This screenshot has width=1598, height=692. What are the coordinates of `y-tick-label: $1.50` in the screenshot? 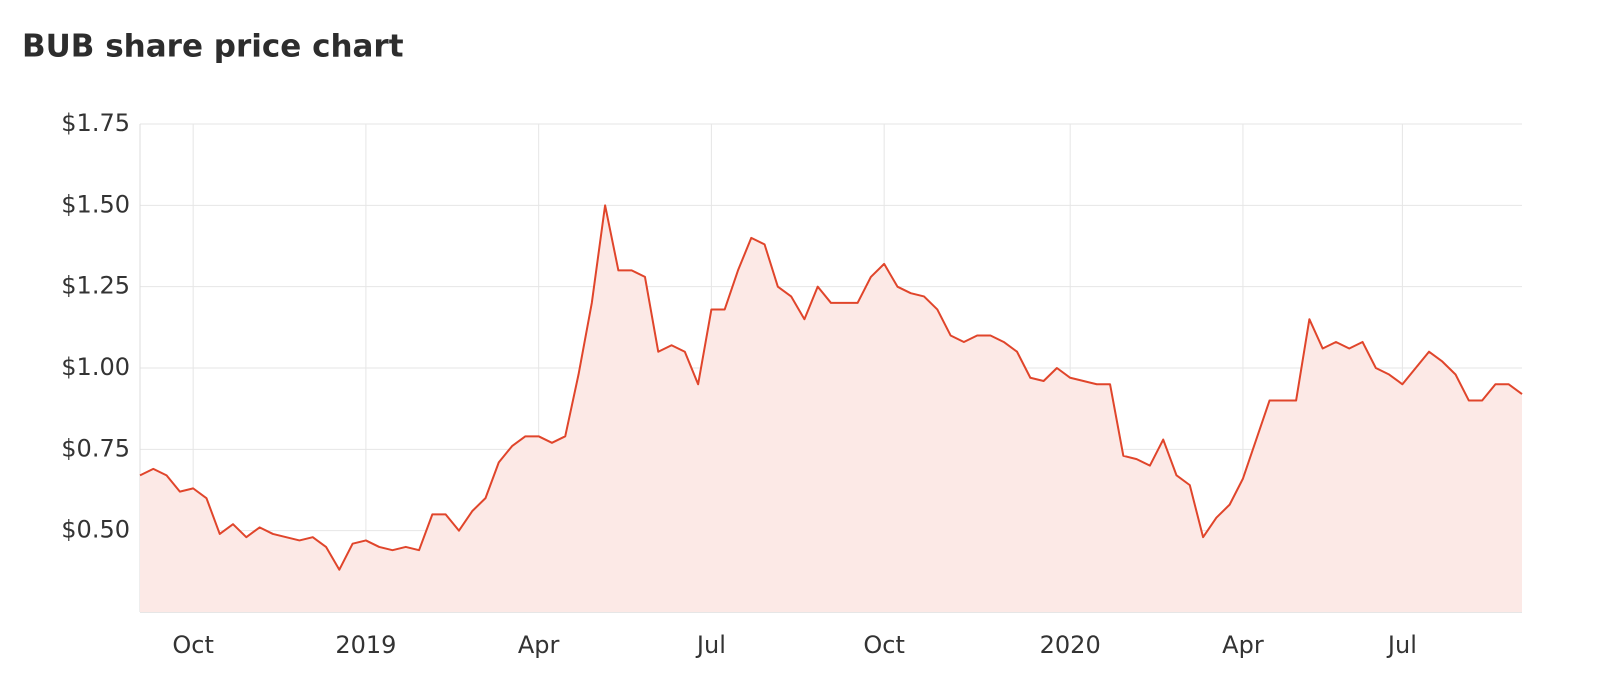 It's located at (95, 204).